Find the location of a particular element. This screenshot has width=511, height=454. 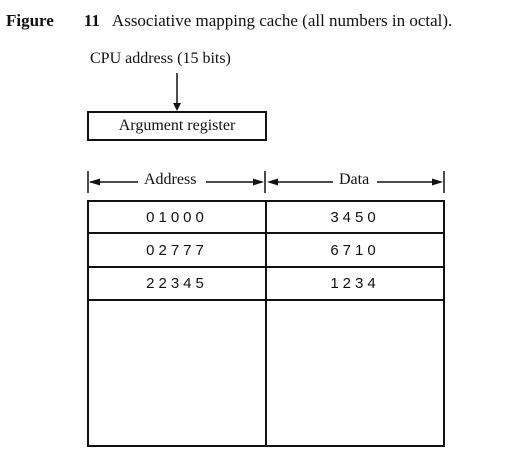

data-dimension-arrow-right is located at coordinates (437, 182).